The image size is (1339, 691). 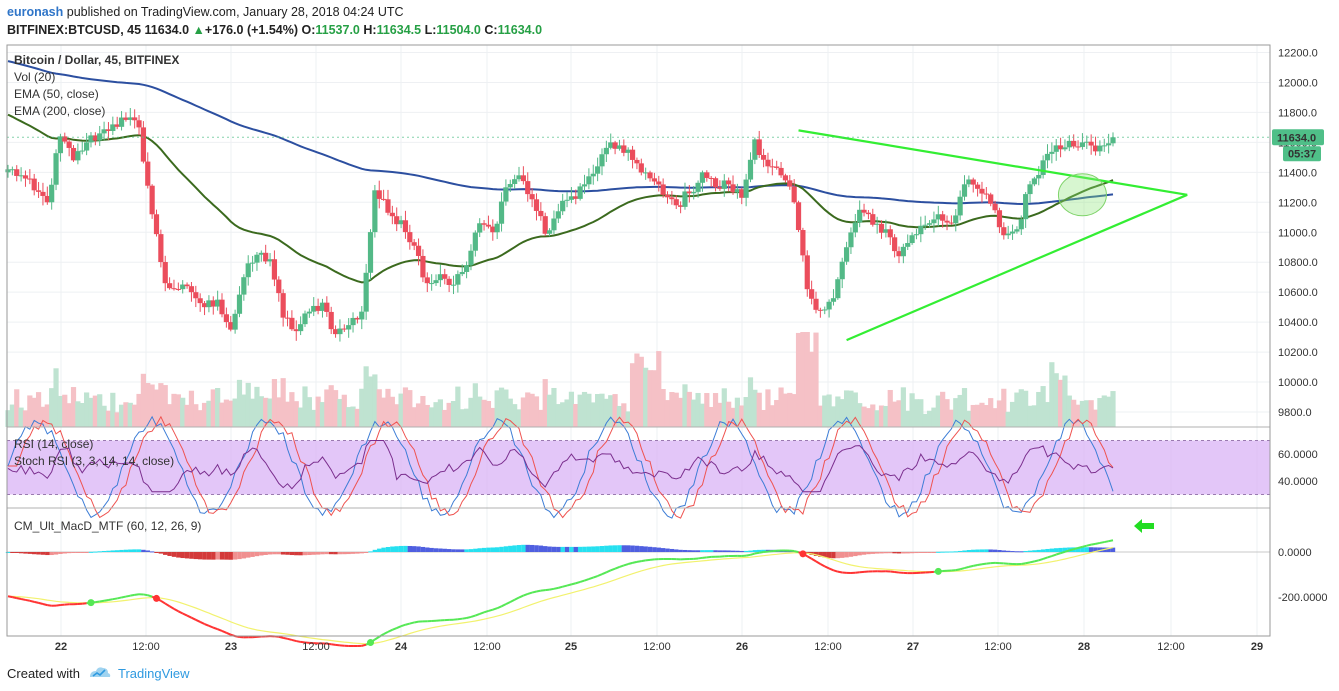 I want to click on price-axis-label: 10200.0, so click(x=1298, y=353).